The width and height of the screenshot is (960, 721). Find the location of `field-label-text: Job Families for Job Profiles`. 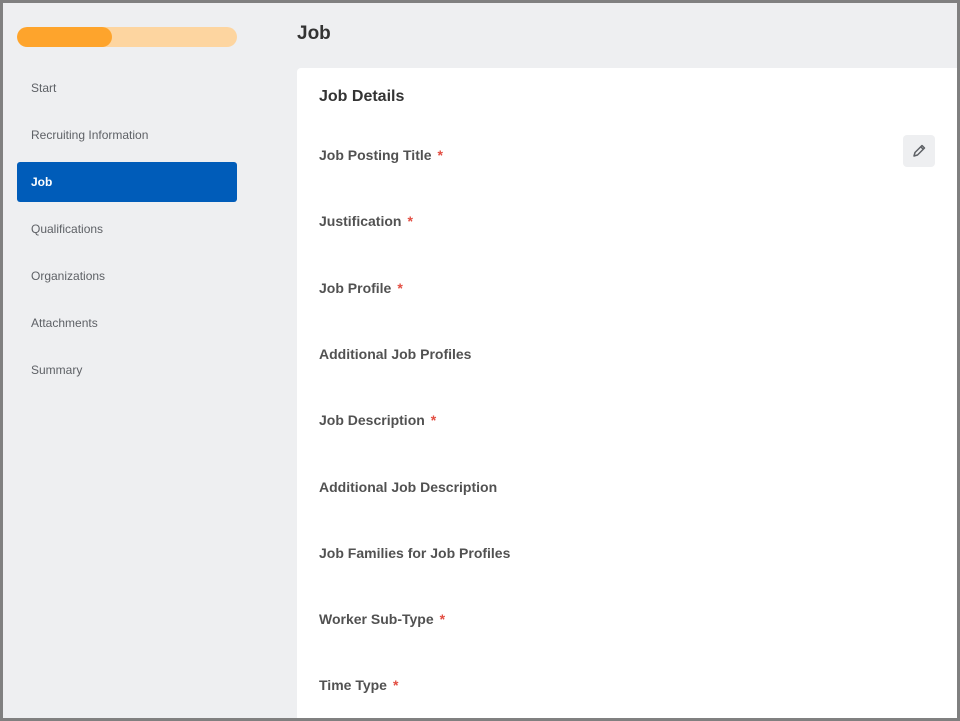

field-label-text: Job Families for Job Profiles is located at coordinates (415, 552).